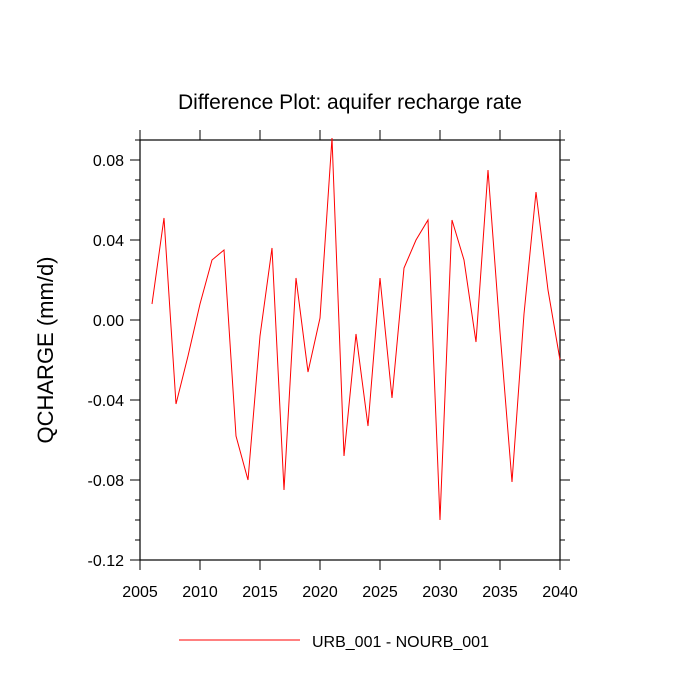  What do you see at coordinates (260, 592) in the screenshot?
I see `x-tick-label: 2015` at bounding box center [260, 592].